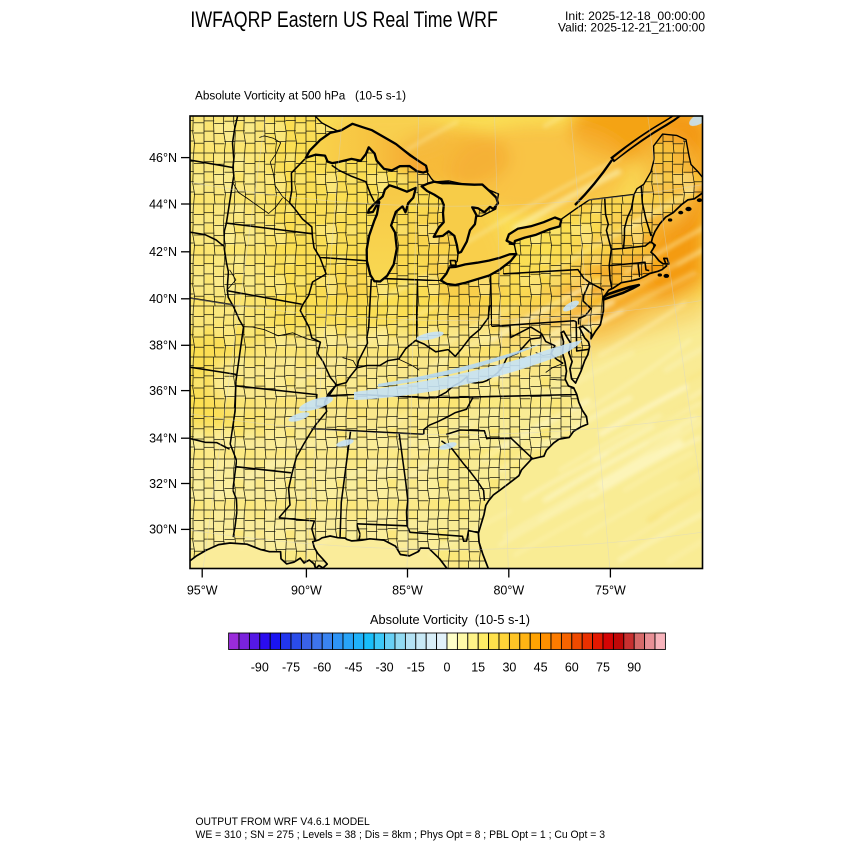  I want to click on svg-text: 38°N, so click(163, 346).